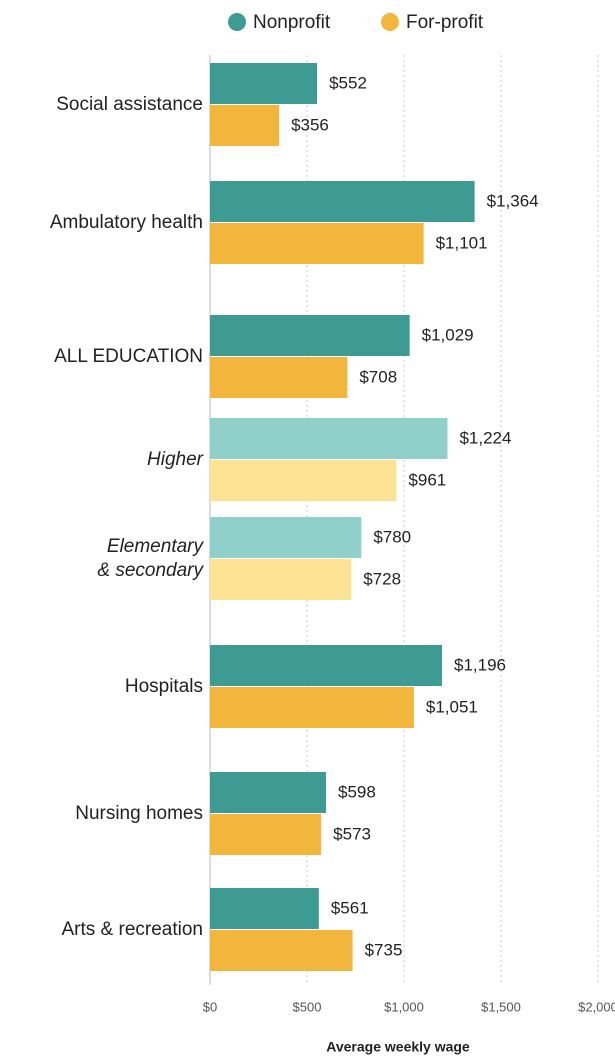 The image size is (615, 1060). What do you see at coordinates (292, 22) in the screenshot?
I see `legend-label: Nonprofit` at bounding box center [292, 22].